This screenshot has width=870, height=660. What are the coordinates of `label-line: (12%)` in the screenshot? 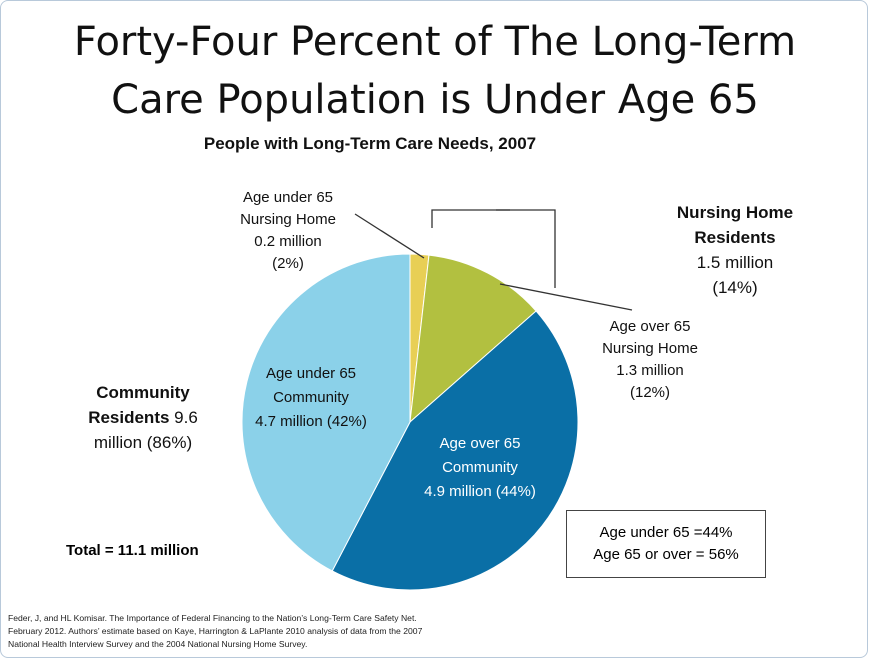 It's located at (649, 392).